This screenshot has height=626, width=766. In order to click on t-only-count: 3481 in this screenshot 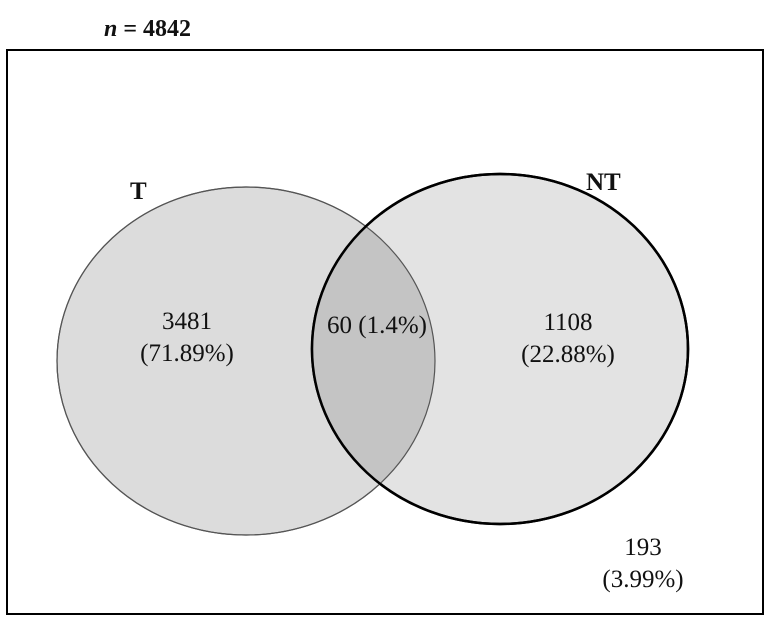, I will do `click(187, 321)`.